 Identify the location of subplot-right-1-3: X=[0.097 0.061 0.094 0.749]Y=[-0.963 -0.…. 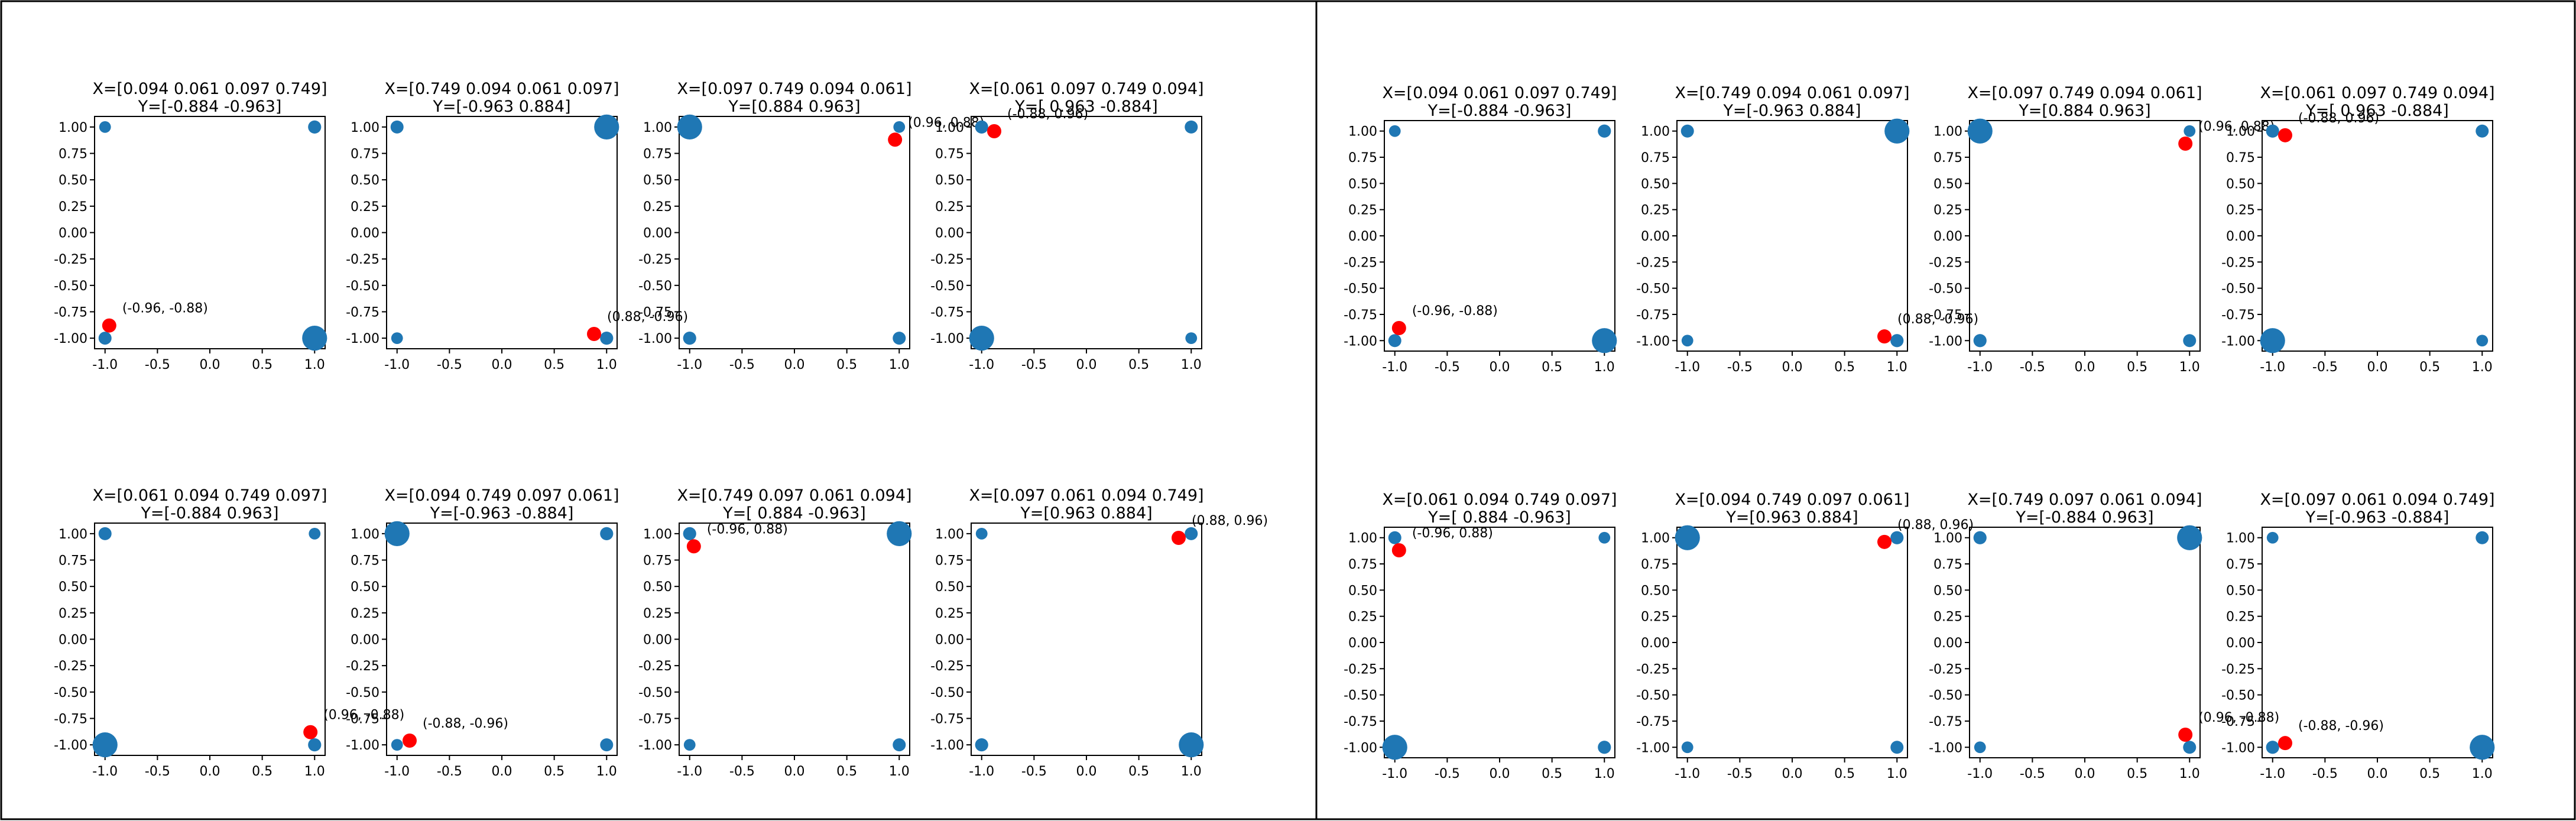
(2358, 636).